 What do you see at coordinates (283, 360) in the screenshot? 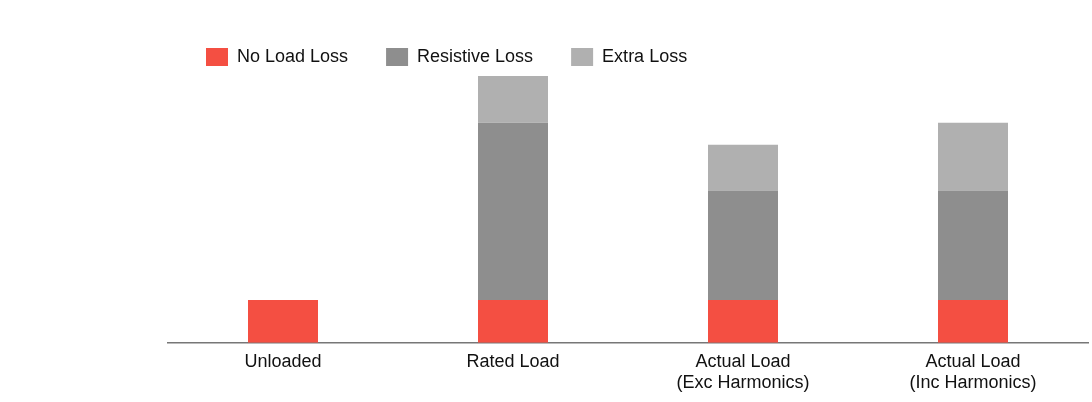
I see `x-tick-label: Unloaded` at bounding box center [283, 360].